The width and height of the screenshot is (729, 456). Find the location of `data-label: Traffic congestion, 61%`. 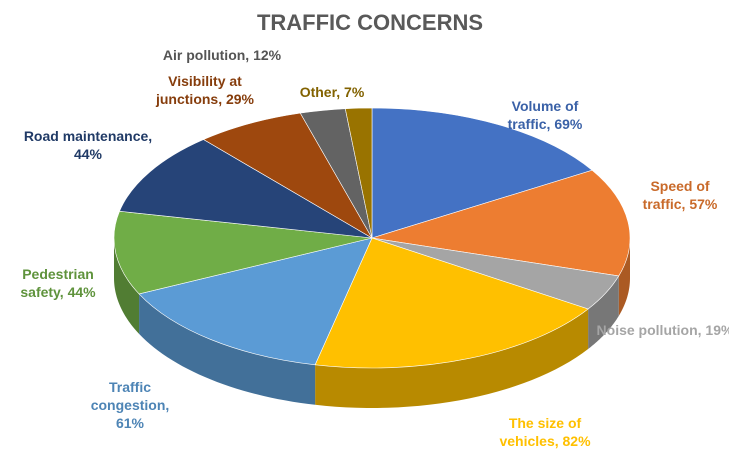

data-label: Traffic congestion, 61% is located at coordinates (130, 405).